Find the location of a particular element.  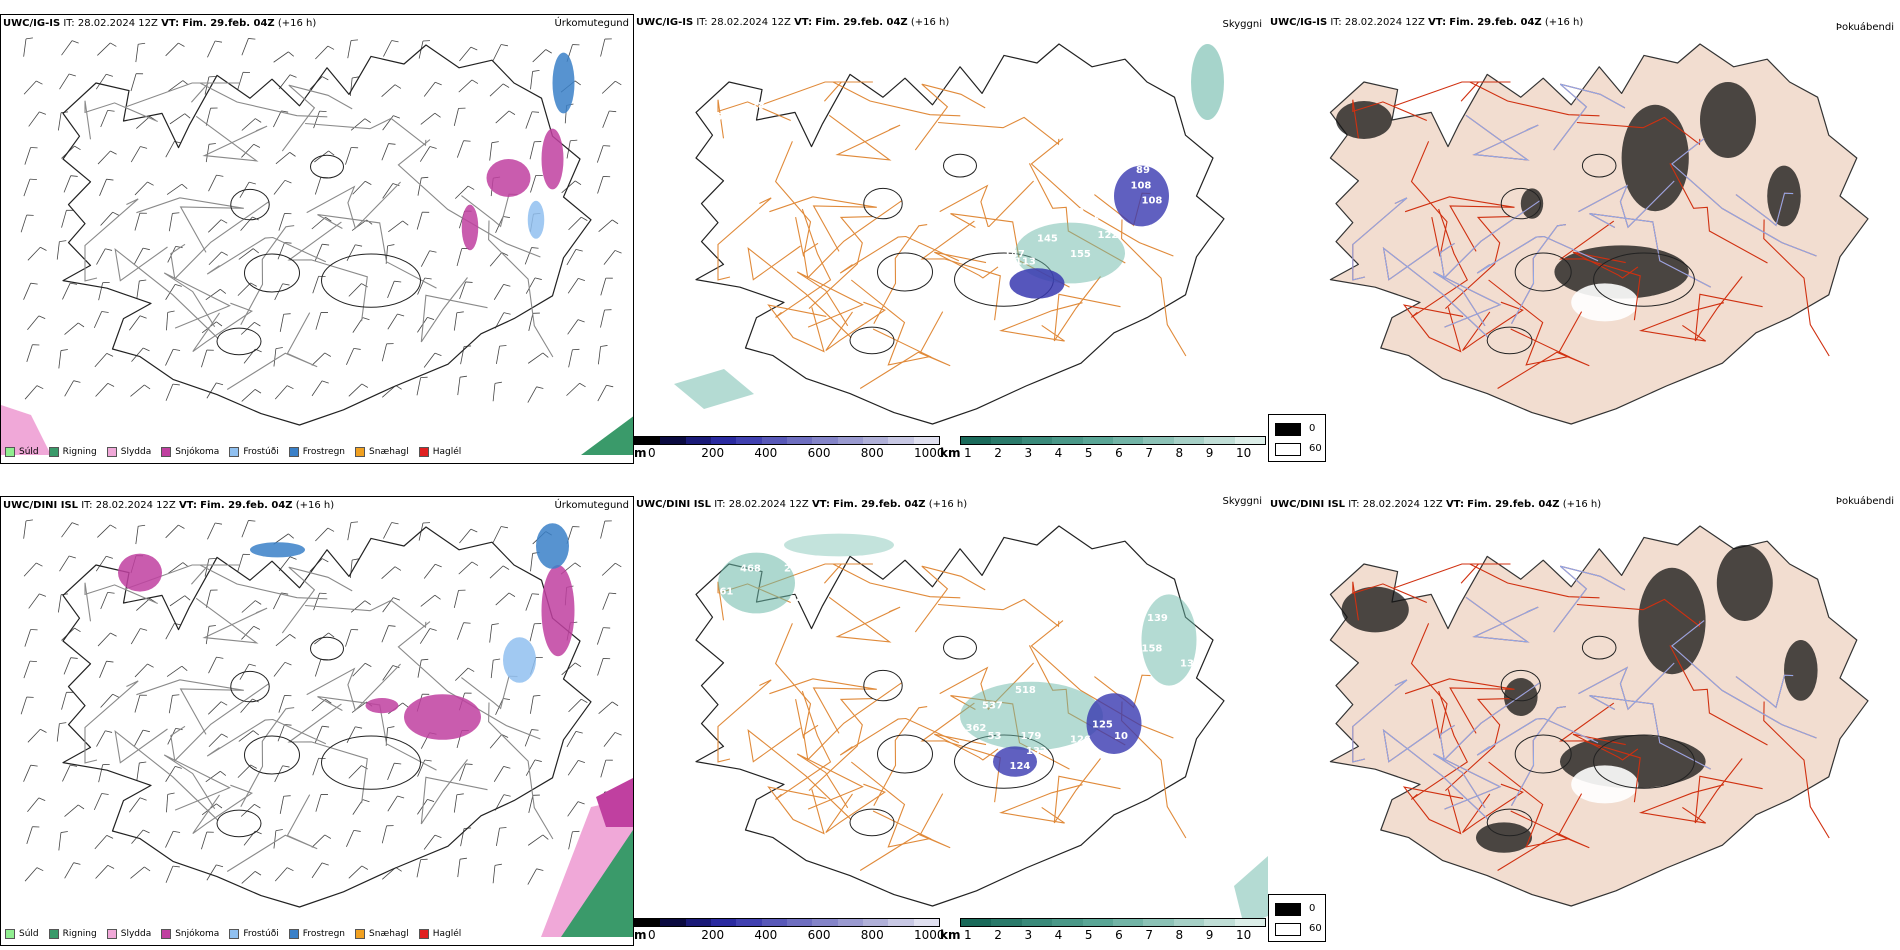

legend-label: Slydda is located at coordinates (136, 934).